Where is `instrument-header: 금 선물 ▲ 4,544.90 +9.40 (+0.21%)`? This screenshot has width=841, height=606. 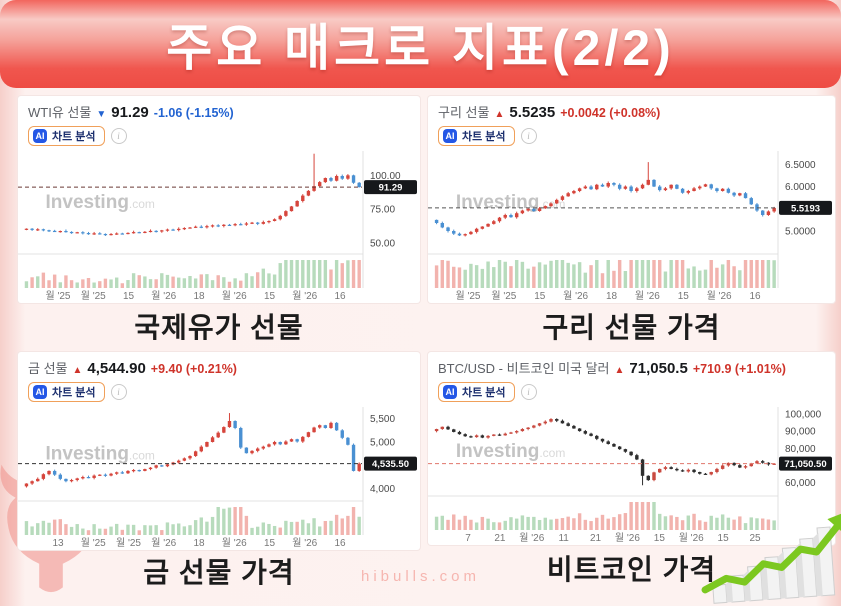
instrument-header: 금 선물 ▲ 4,544.90 +9.40 (+0.21%) is located at coordinates (219, 364).